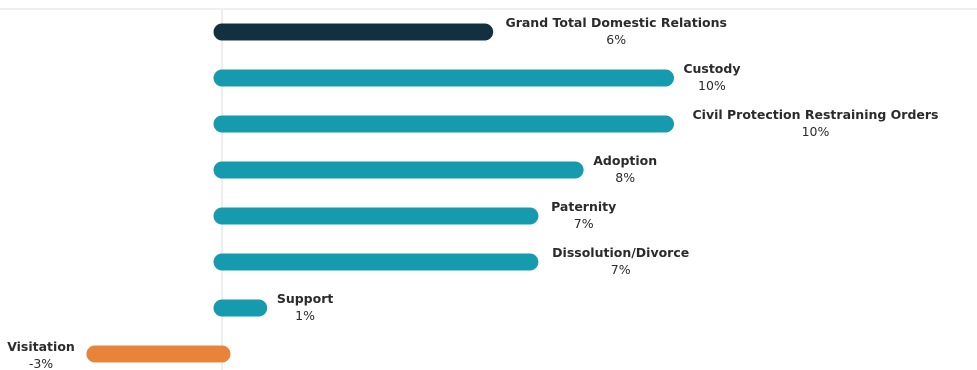 This screenshot has height=370, width=977. What do you see at coordinates (616, 39) in the screenshot?
I see `bar-value-grand-total-domestic-relations: 6%` at bounding box center [616, 39].